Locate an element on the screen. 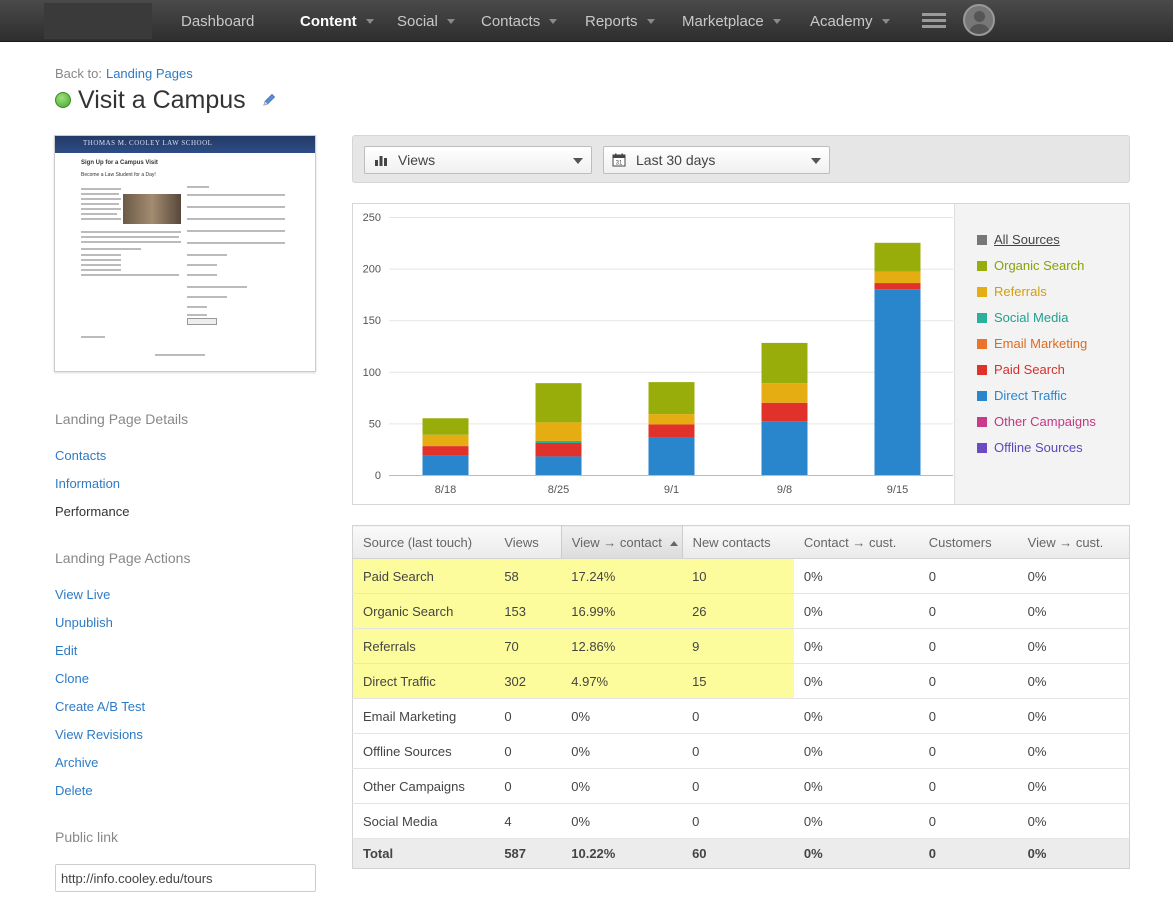 This screenshot has height=912, width=1173. sidebar-action-unpublish: Unpublish is located at coordinates (84, 622).